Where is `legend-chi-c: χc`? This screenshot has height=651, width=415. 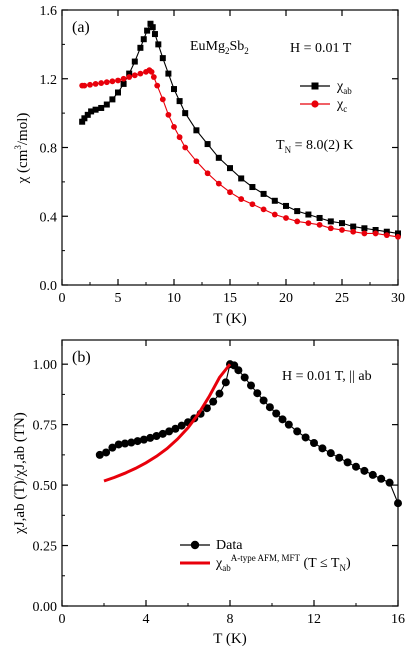
legend-chi-c: χc is located at coordinates (323, 105).